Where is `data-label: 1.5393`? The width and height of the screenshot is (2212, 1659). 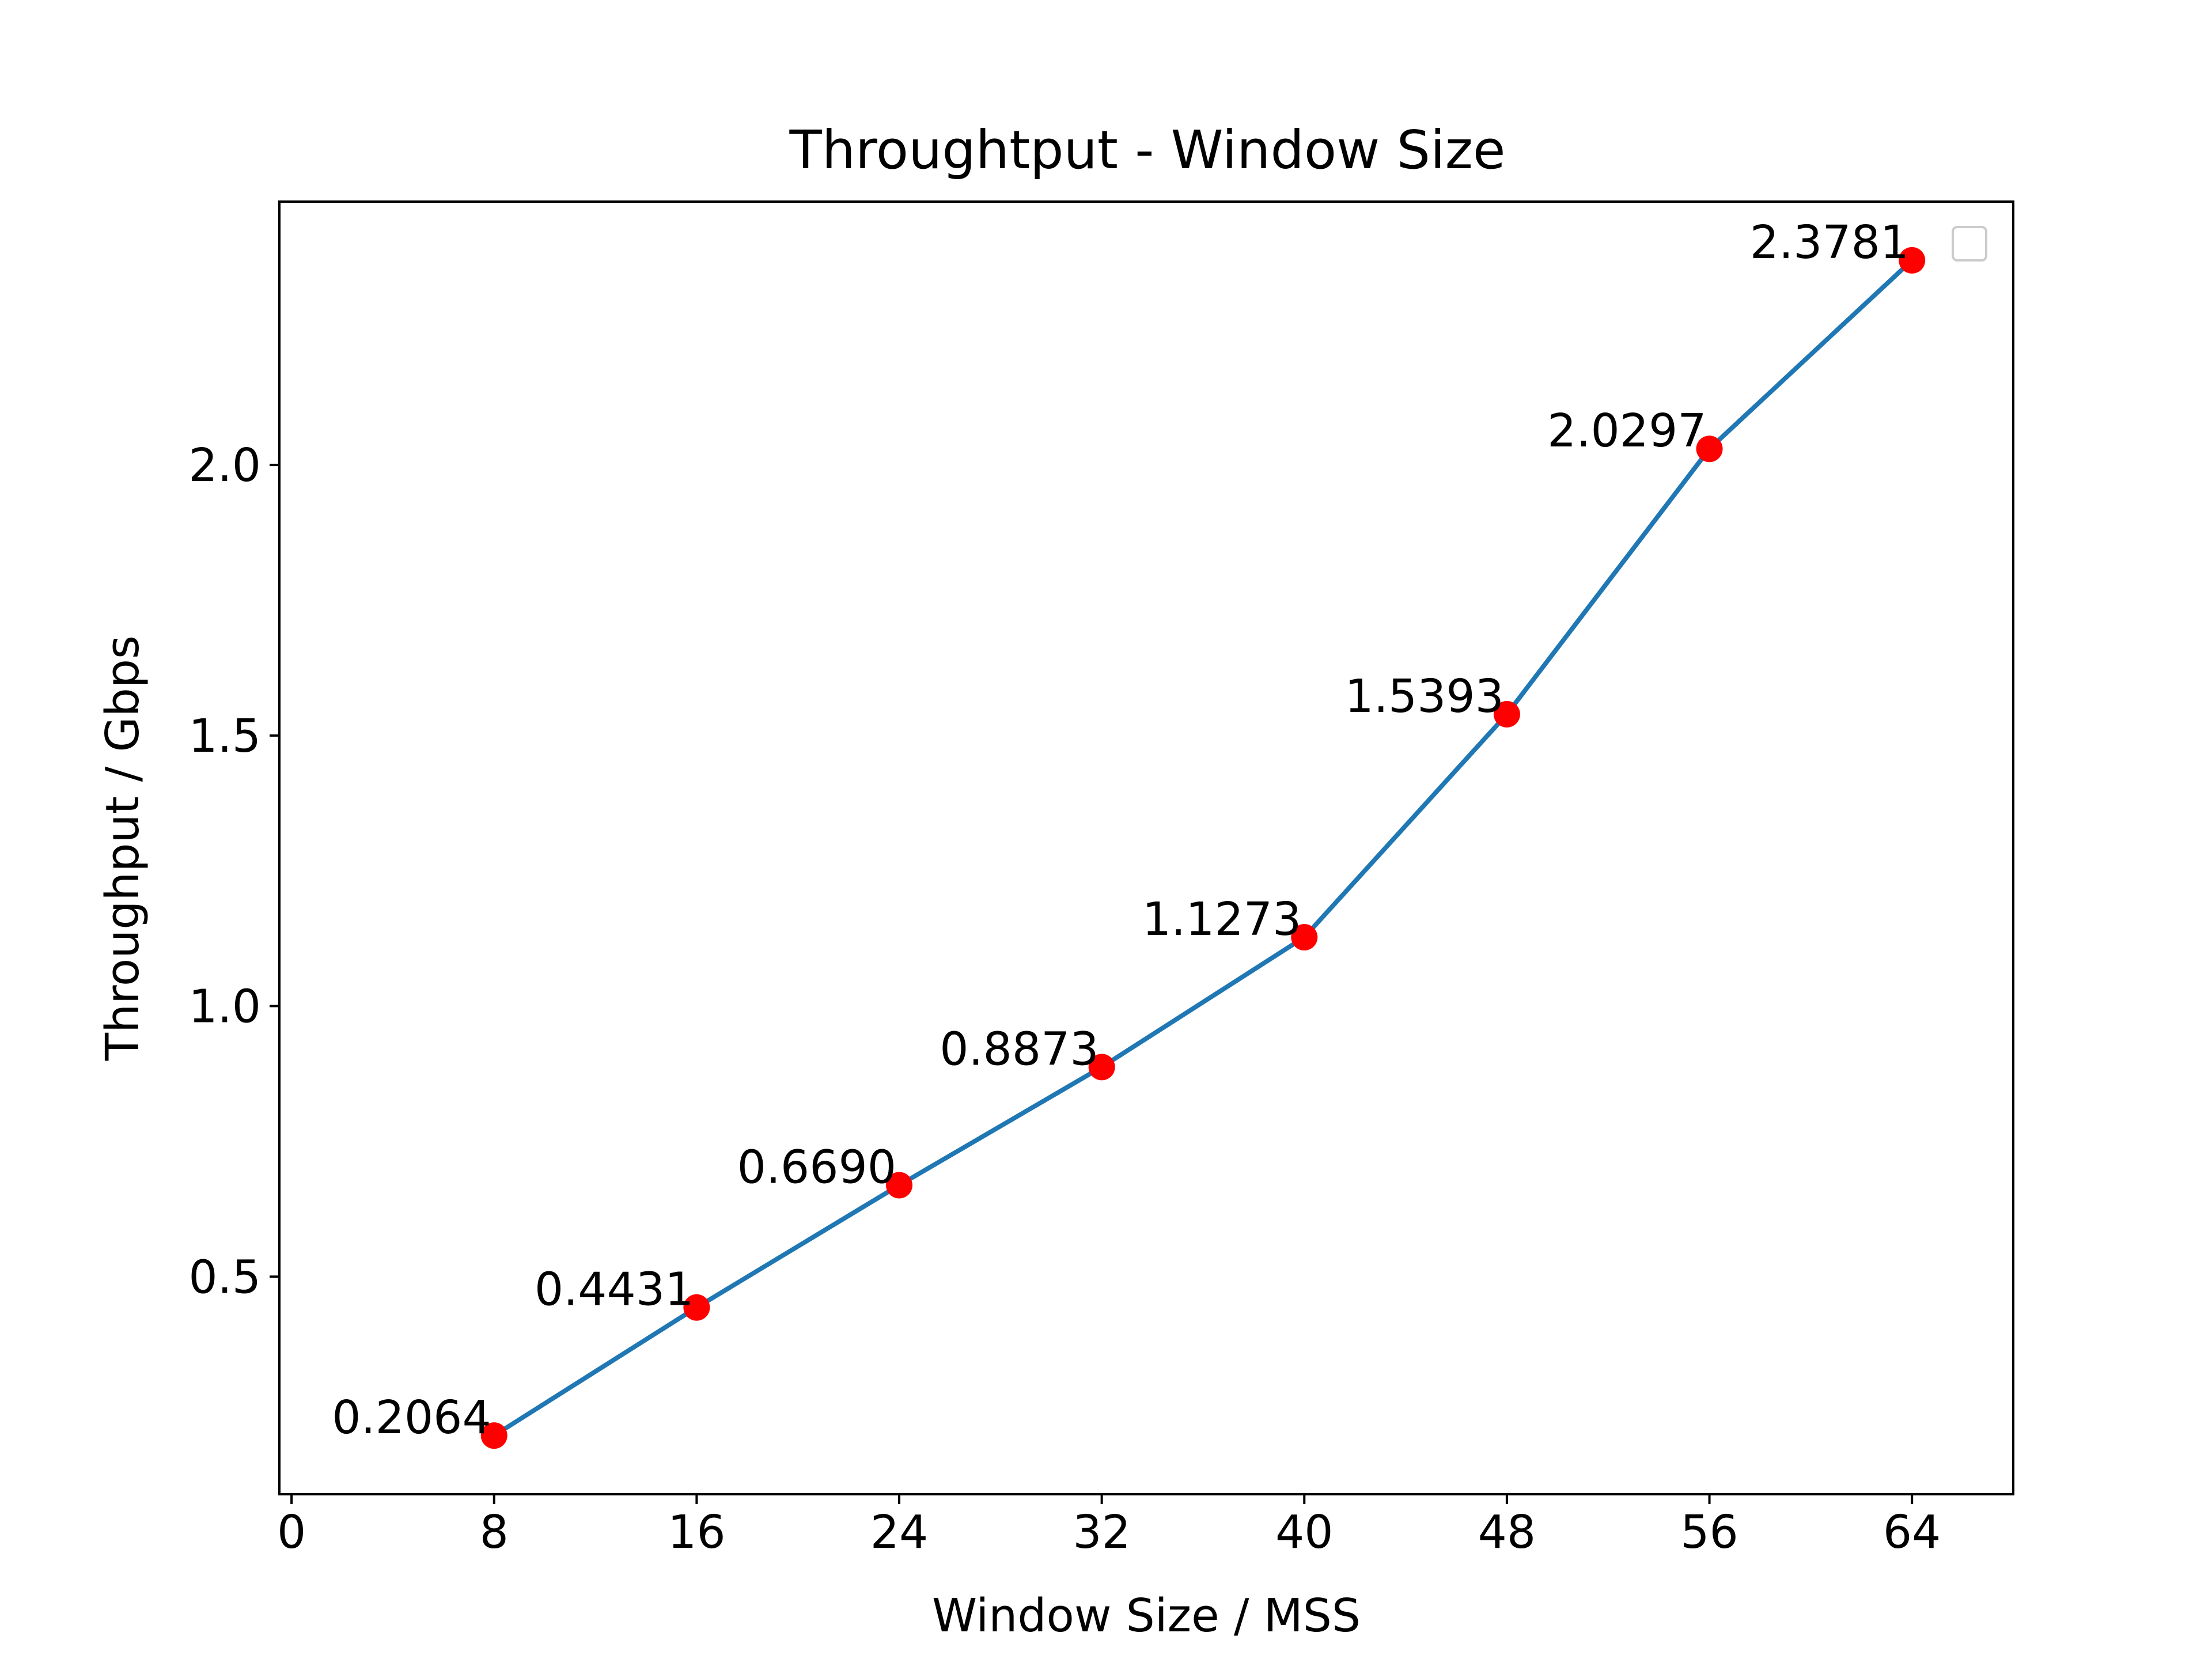
data-label: 1.5393 is located at coordinates (1423, 696).